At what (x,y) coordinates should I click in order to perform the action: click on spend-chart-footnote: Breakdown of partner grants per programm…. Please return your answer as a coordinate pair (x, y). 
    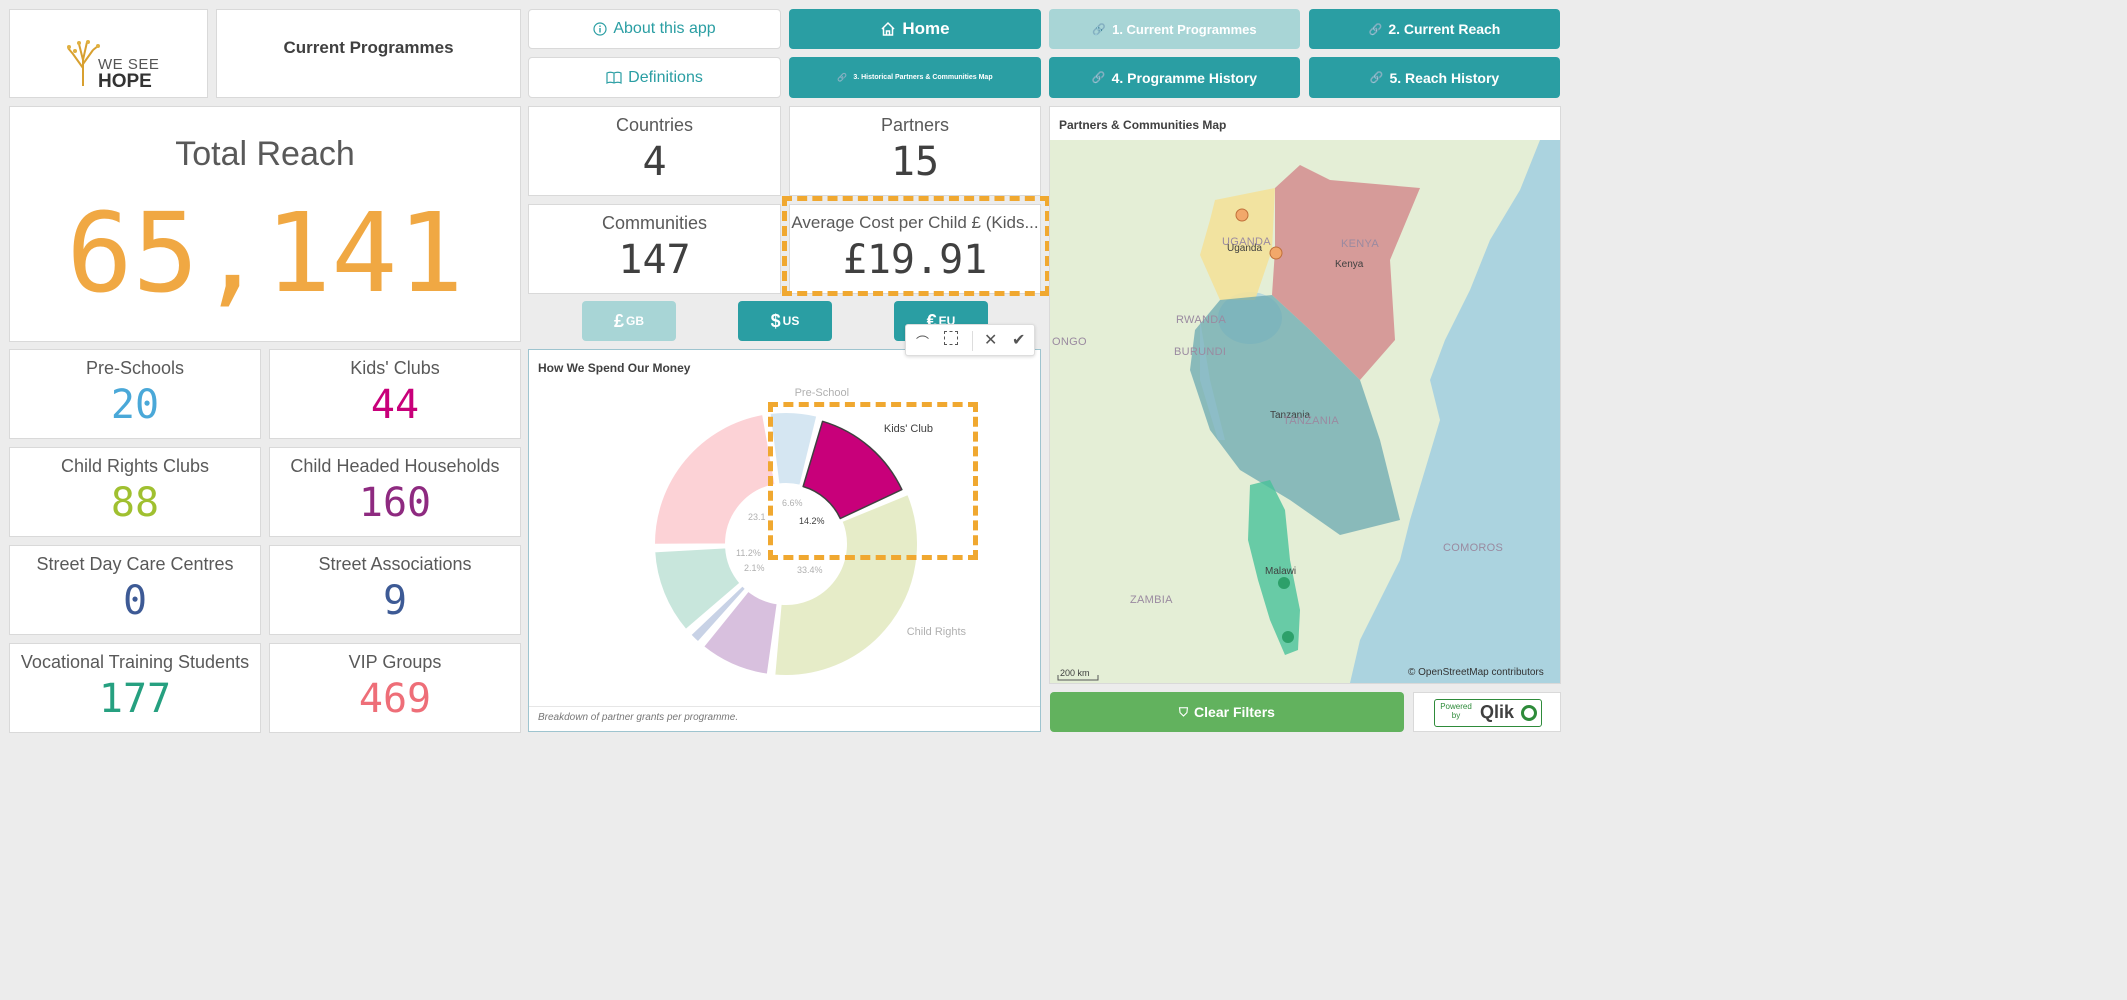
    Looking at the image, I should click on (638, 717).